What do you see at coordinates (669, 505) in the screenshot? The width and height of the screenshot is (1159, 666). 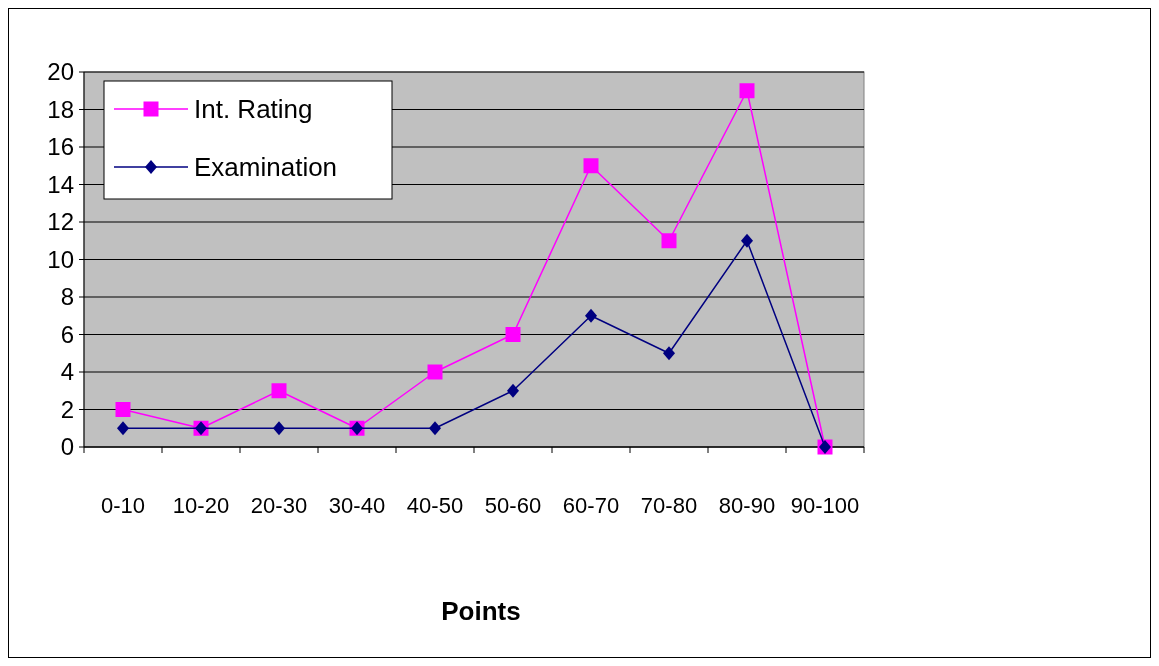 I see `x-tick-label: 70-80` at bounding box center [669, 505].